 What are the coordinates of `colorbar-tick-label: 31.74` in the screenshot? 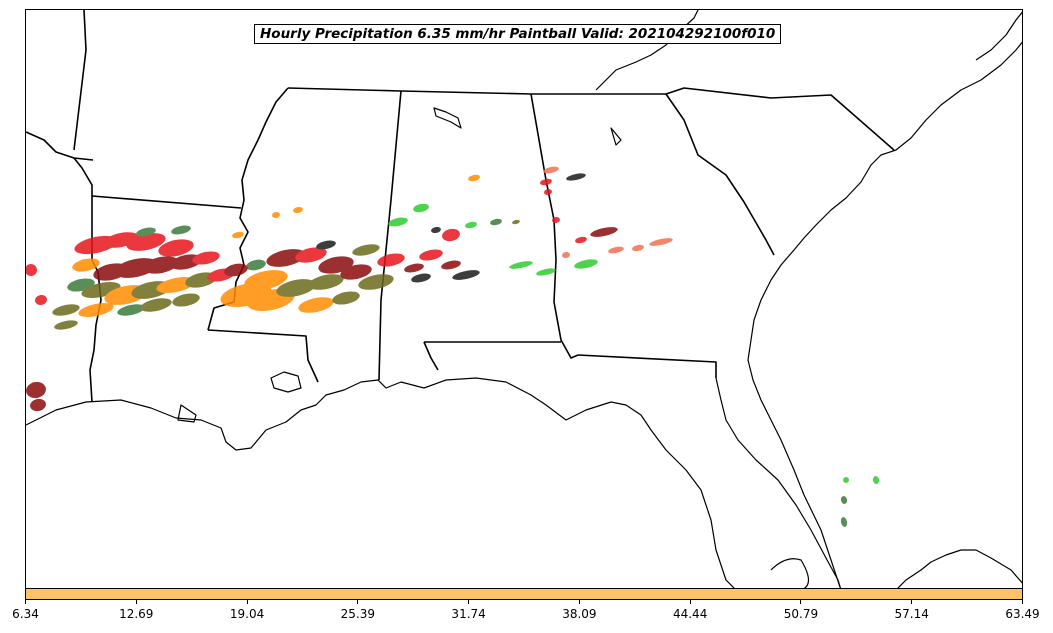 It's located at (468, 614).